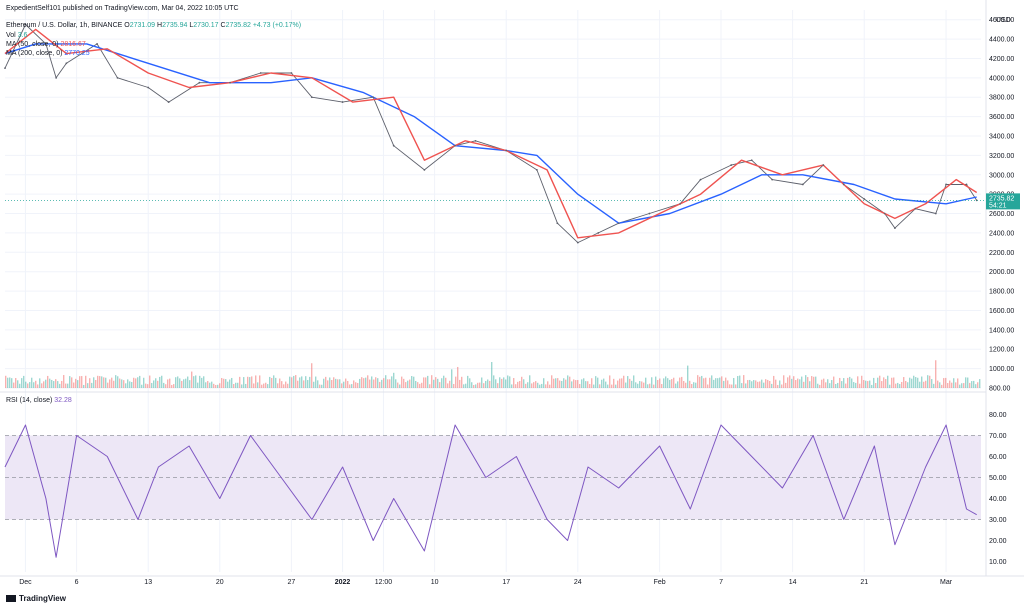 This screenshot has height=609, width=1024. Describe the element at coordinates (142, 25) in the screenshot. I see `open-value: 2731.09` at that location.